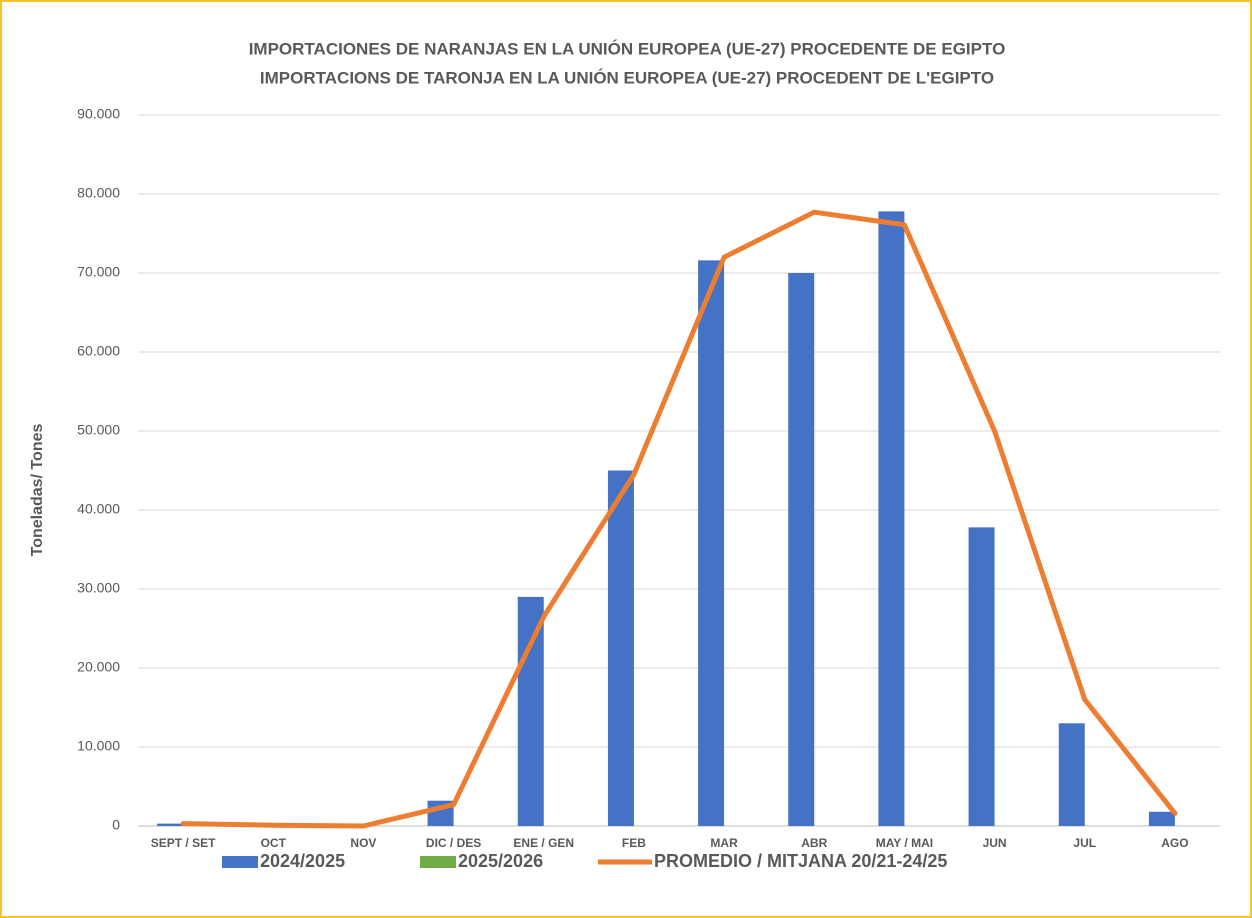 The height and width of the screenshot is (918, 1252). What do you see at coordinates (98, 746) in the screenshot?
I see `y-tick-label: 10.000` at bounding box center [98, 746].